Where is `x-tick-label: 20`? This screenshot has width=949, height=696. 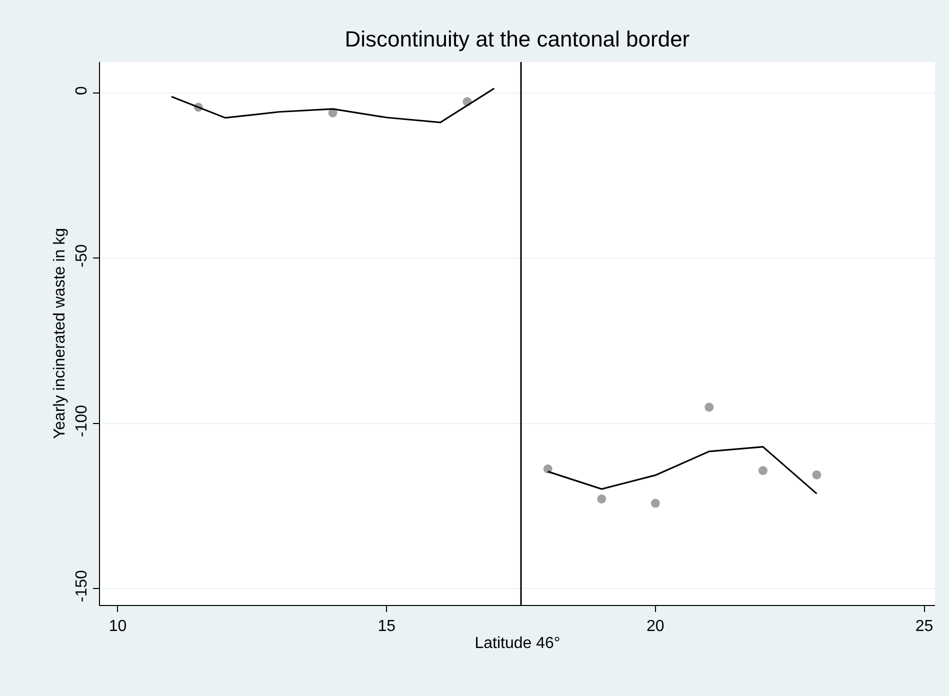
x-tick-label: 20 is located at coordinates (655, 627).